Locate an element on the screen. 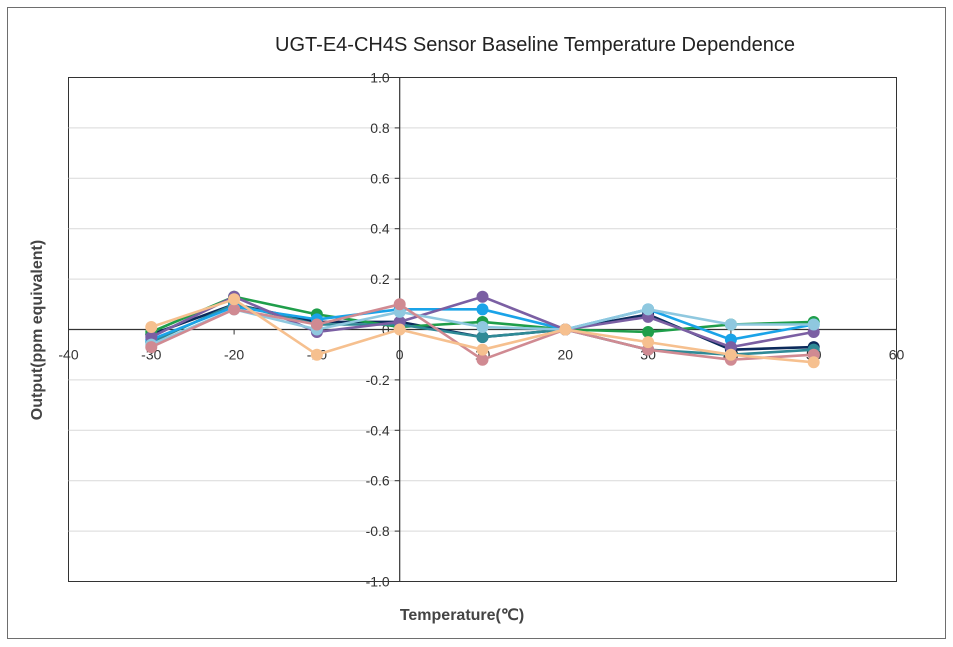 The image size is (953, 647). y-tick-label: 0 is located at coordinates (386, 330).